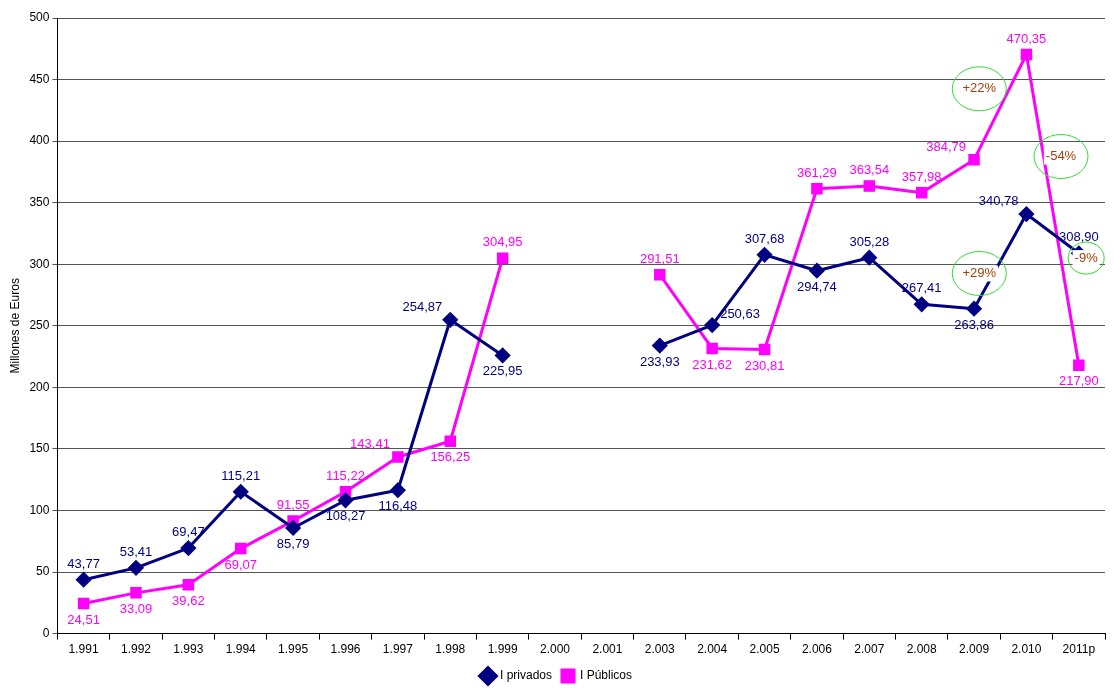 This screenshot has width=1114, height=692. Describe the element at coordinates (764, 649) in the screenshot. I see `x-tick-label: 2.005` at that location.